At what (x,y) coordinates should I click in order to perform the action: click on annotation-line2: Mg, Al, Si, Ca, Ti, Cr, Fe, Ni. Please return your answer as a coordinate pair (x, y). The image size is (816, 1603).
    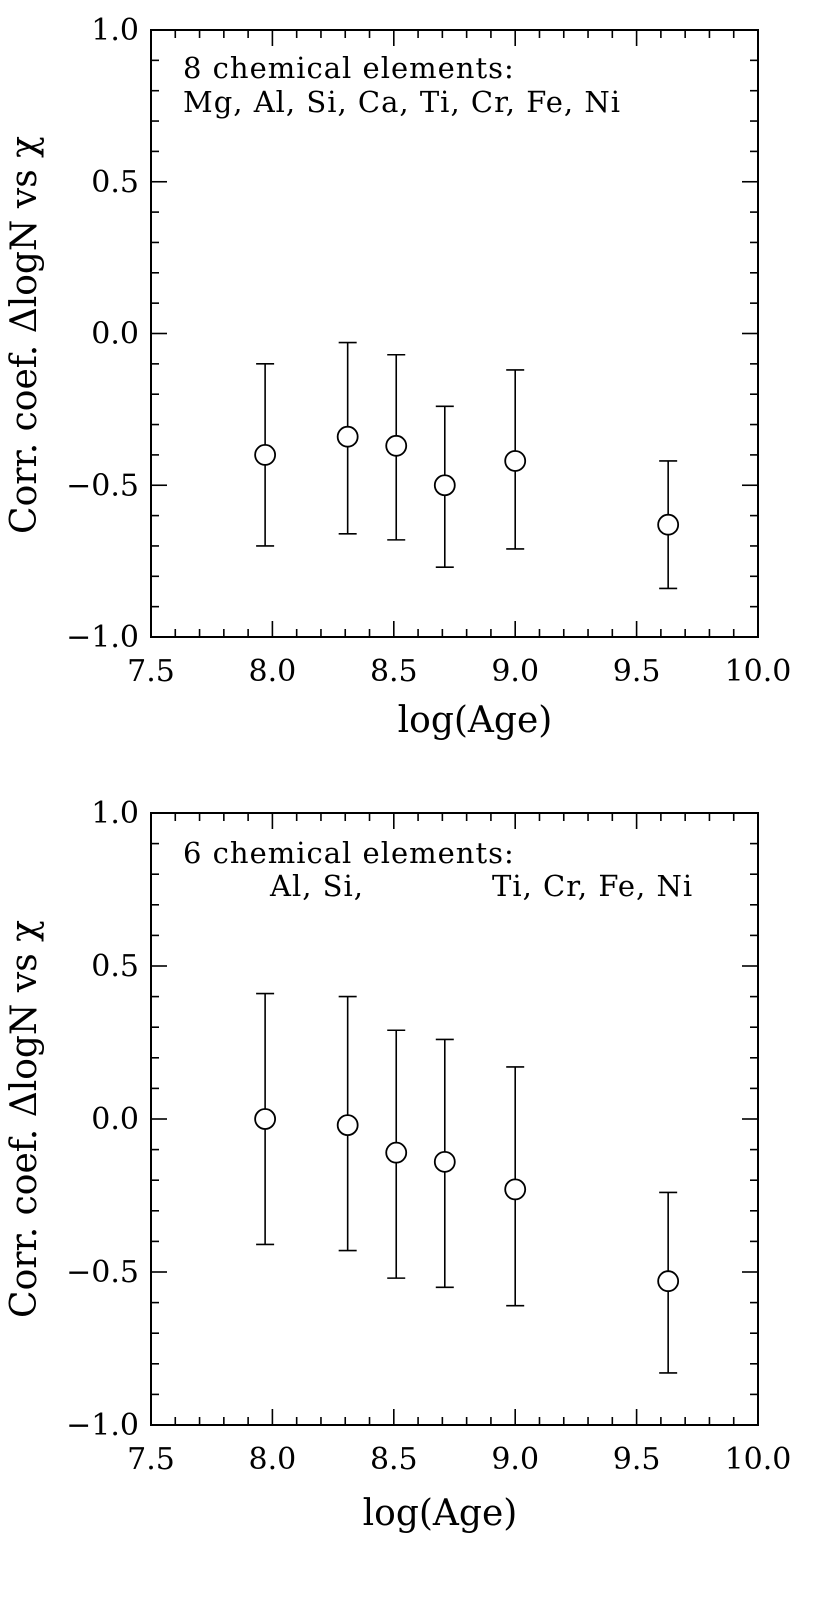
    Looking at the image, I should click on (402, 102).